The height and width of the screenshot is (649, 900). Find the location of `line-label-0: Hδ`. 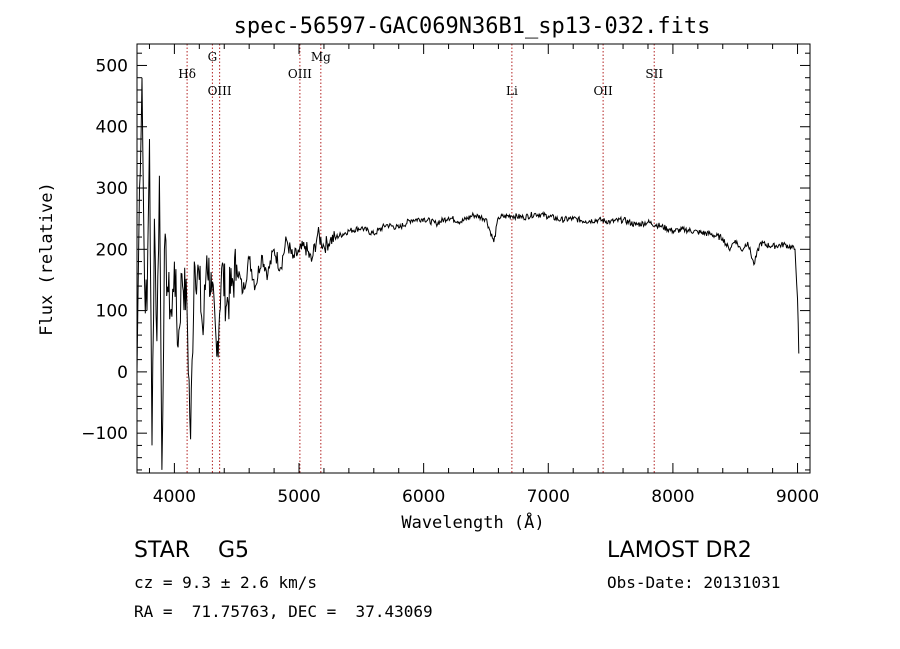

line-label-0: Hδ is located at coordinates (187, 74).